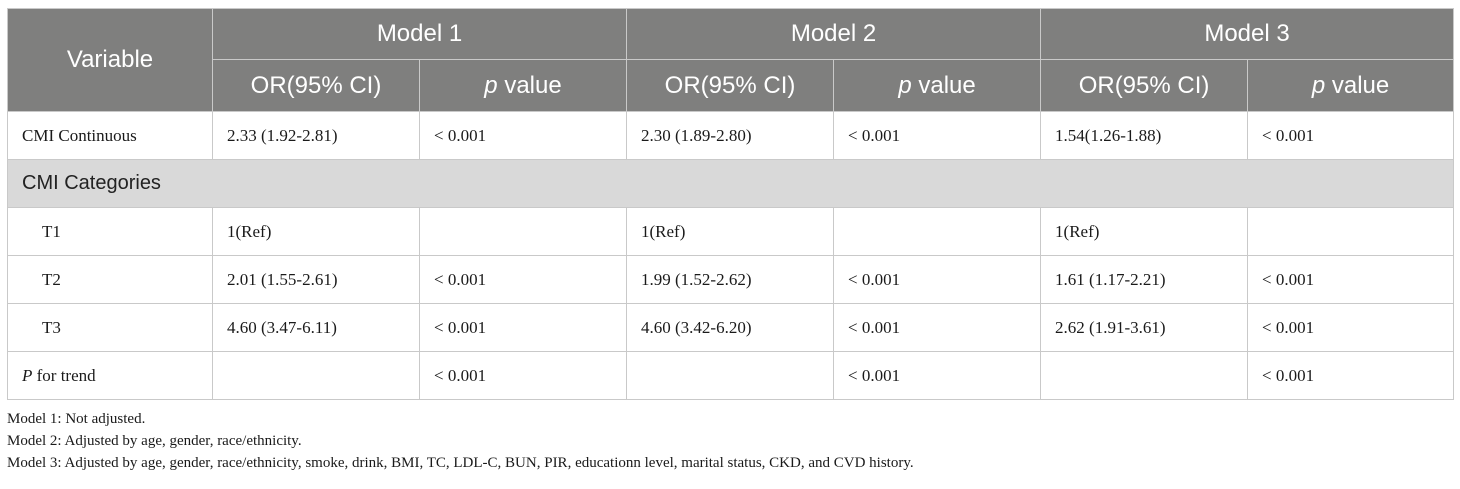  Describe the element at coordinates (76, 419) in the screenshot. I see `footnote-model-1: Model 1: Not adjusted.` at that location.